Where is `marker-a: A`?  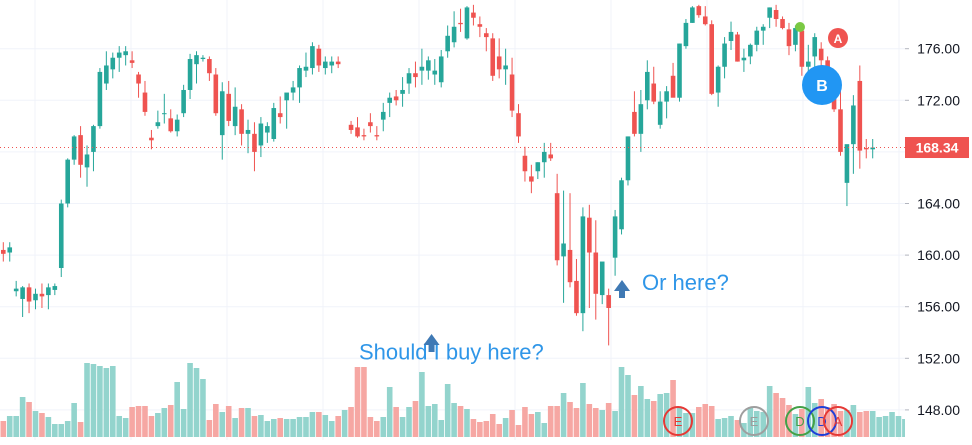
marker-a: A is located at coordinates (838, 38).